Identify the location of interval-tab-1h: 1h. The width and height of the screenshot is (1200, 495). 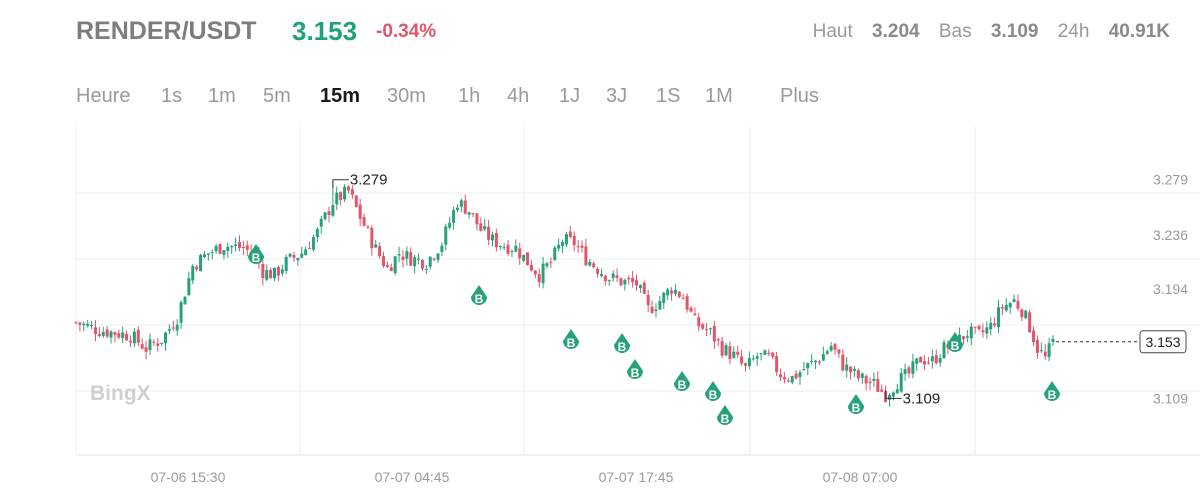
(469, 96).